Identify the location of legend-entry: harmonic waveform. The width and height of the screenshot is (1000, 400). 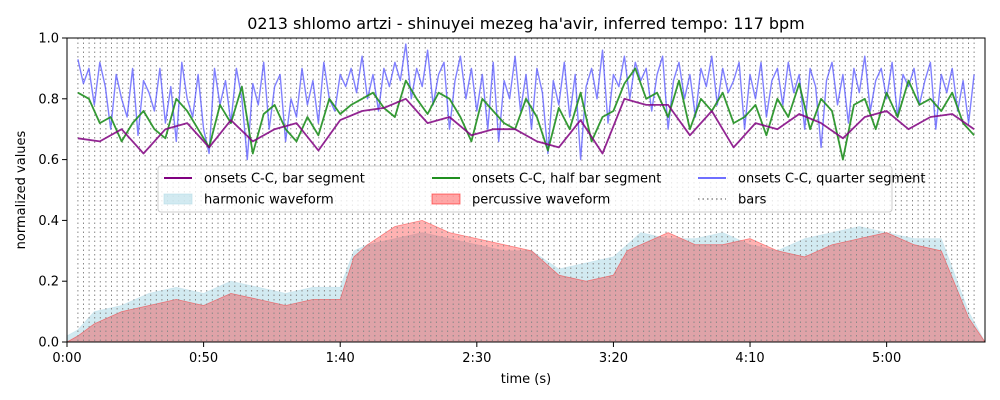
(248, 200).